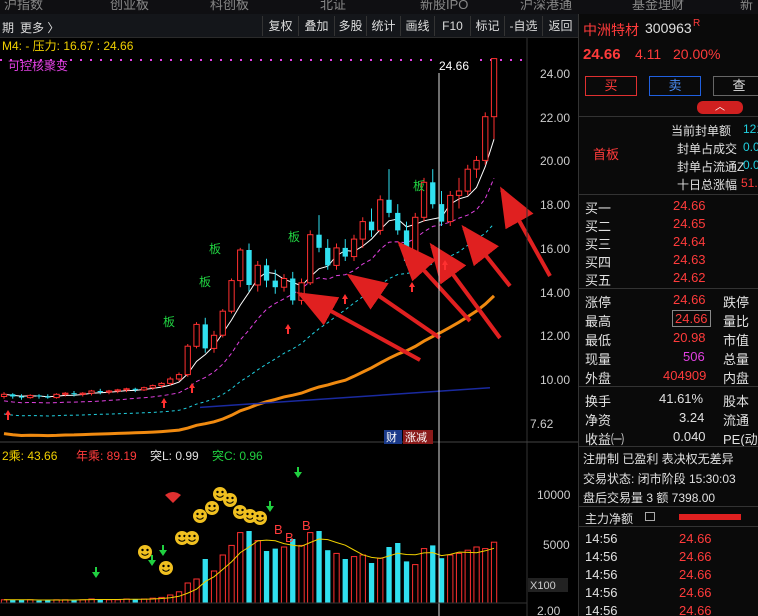 This screenshot has width=758, height=616. Describe the element at coordinates (650, 516) in the screenshot. I see `net-flow-menu-icon` at that location.